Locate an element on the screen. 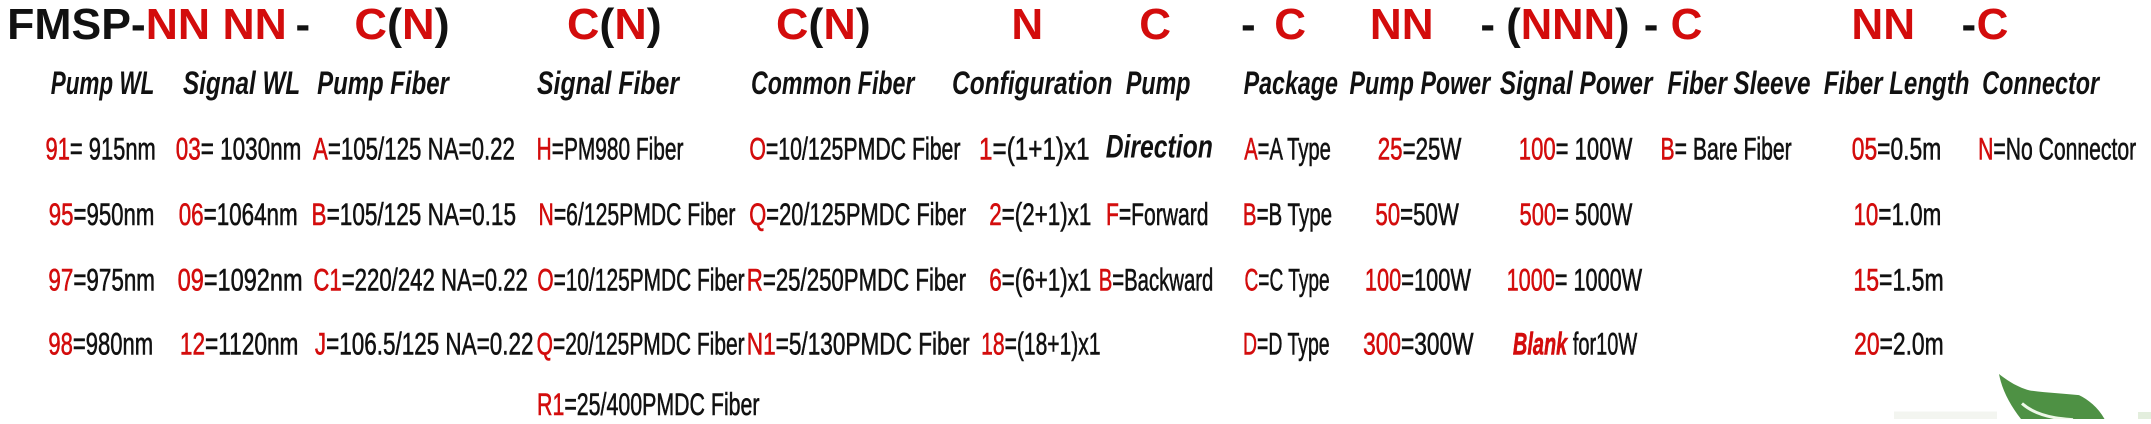 This screenshot has width=2151, height=424. svg-text: Fiber Length is located at coordinates (1897, 84).